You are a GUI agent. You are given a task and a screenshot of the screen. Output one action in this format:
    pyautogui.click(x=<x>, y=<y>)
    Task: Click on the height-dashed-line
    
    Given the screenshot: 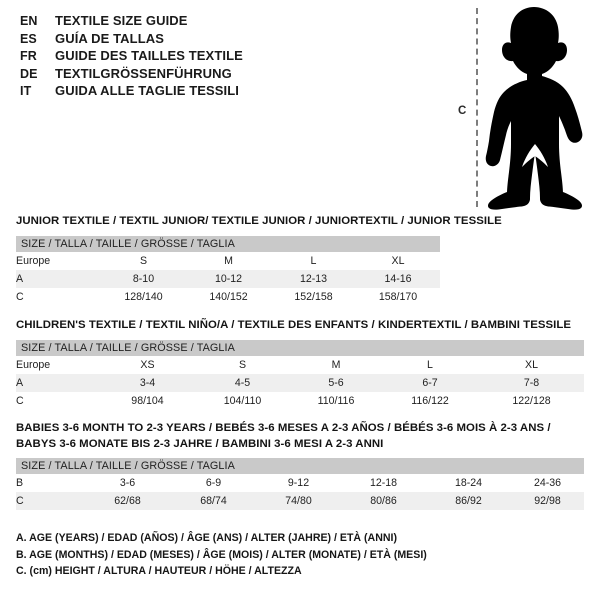 What is the action you would take?
    pyautogui.click(x=477, y=107)
    